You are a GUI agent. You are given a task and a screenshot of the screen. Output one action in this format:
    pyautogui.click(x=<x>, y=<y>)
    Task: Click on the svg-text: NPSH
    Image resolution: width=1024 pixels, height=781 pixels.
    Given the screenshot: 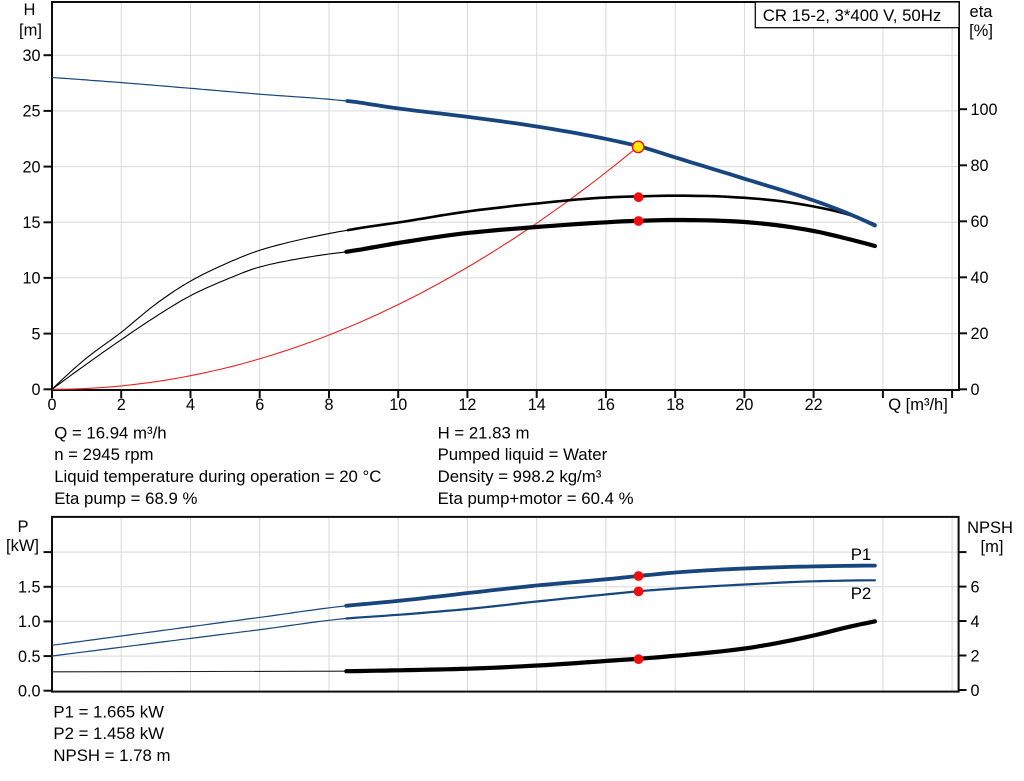 What is the action you would take?
    pyautogui.click(x=990, y=528)
    